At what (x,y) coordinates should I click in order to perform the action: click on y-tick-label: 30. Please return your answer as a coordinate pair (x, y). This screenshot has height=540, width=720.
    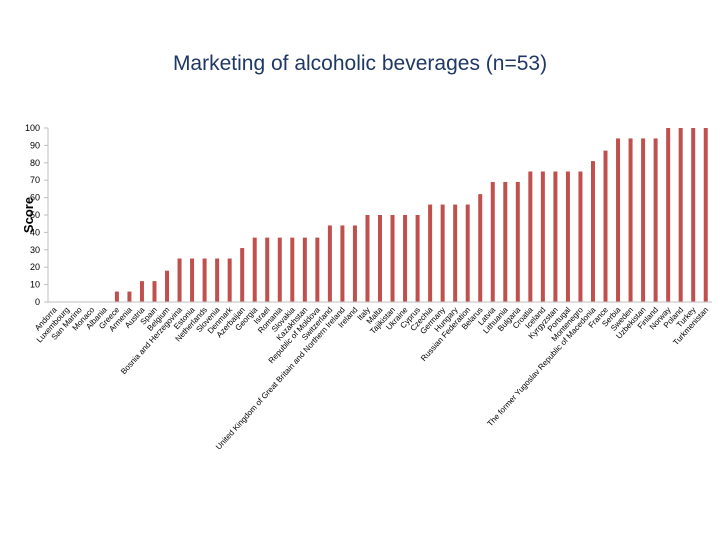
    Looking at the image, I should click on (35, 250).